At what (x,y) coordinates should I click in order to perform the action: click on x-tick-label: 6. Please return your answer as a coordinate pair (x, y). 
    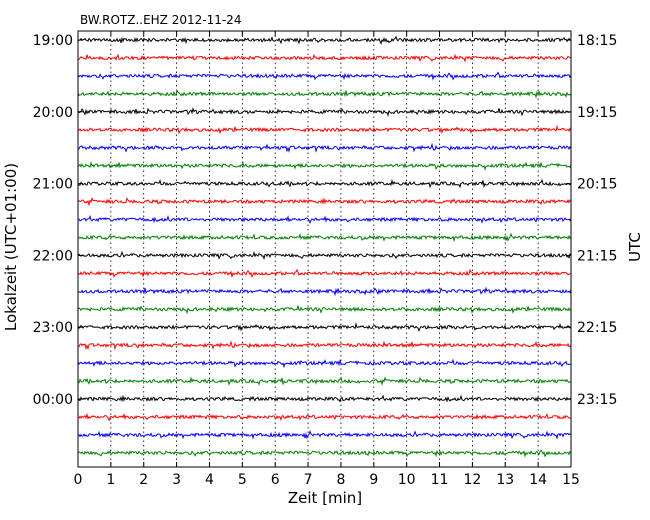
    Looking at the image, I should click on (275, 480).